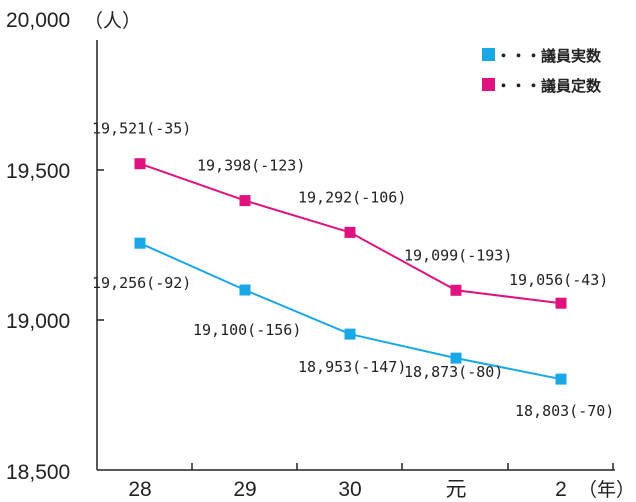 The width and height of the screenshot is (636, 502). What do you see at coordinates (564, 411) in the screenshot?
I see `data-label-actual: 18,803(-70)` at bounding box center [564, 411].